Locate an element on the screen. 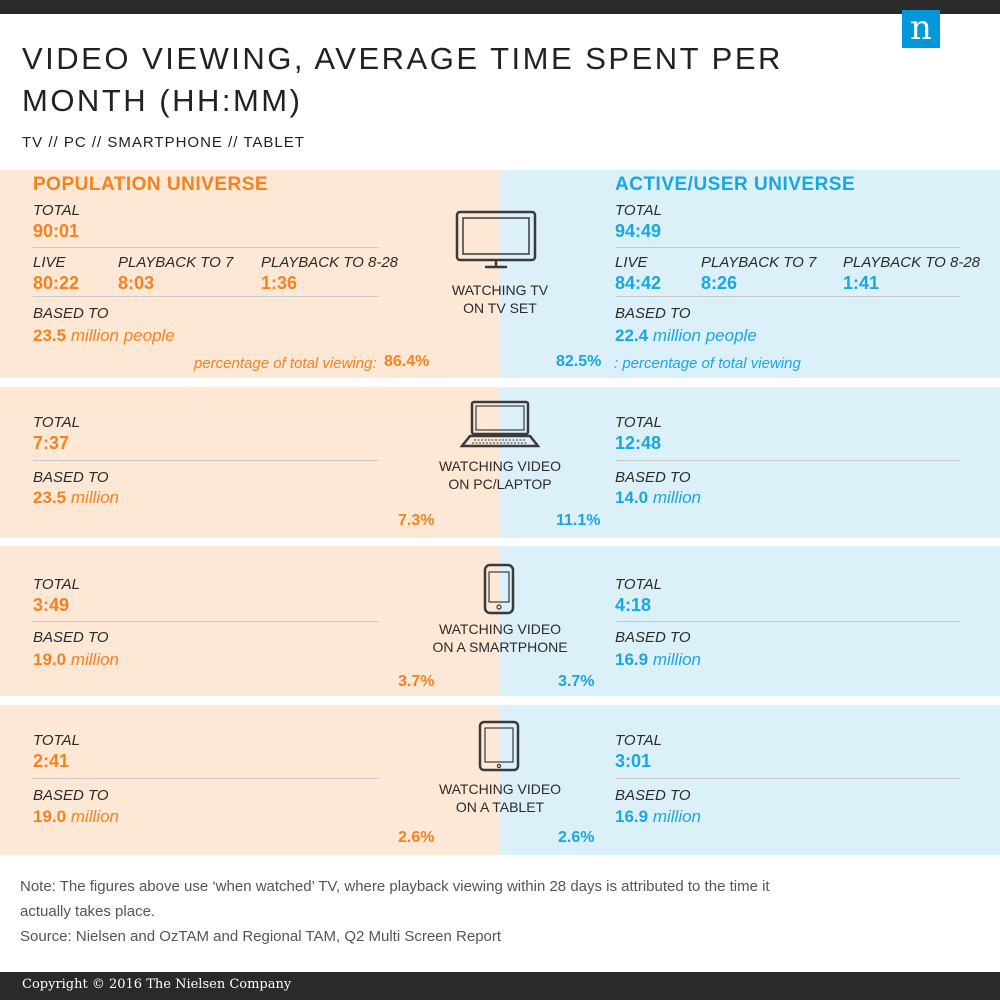  pc-left-based-label: BASED TO is located at coordinates (71, 477).